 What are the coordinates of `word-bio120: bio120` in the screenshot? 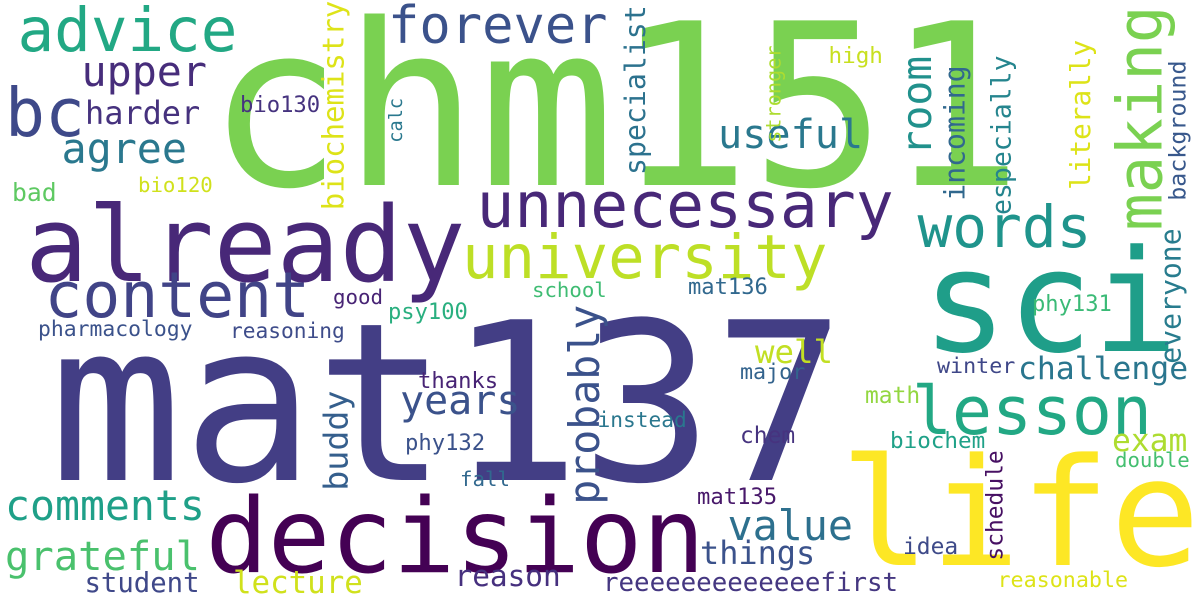 It's located at (175, 184).